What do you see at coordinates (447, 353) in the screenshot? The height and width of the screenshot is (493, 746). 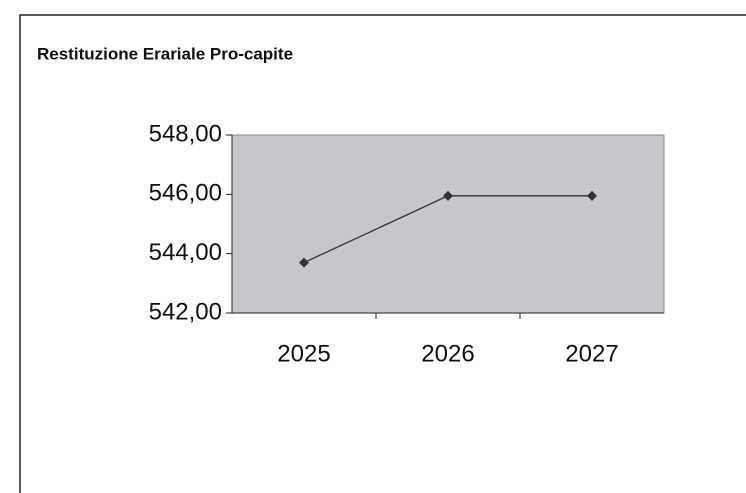 I see `x-tick-label: 2026` at bounding box center [447, 353].